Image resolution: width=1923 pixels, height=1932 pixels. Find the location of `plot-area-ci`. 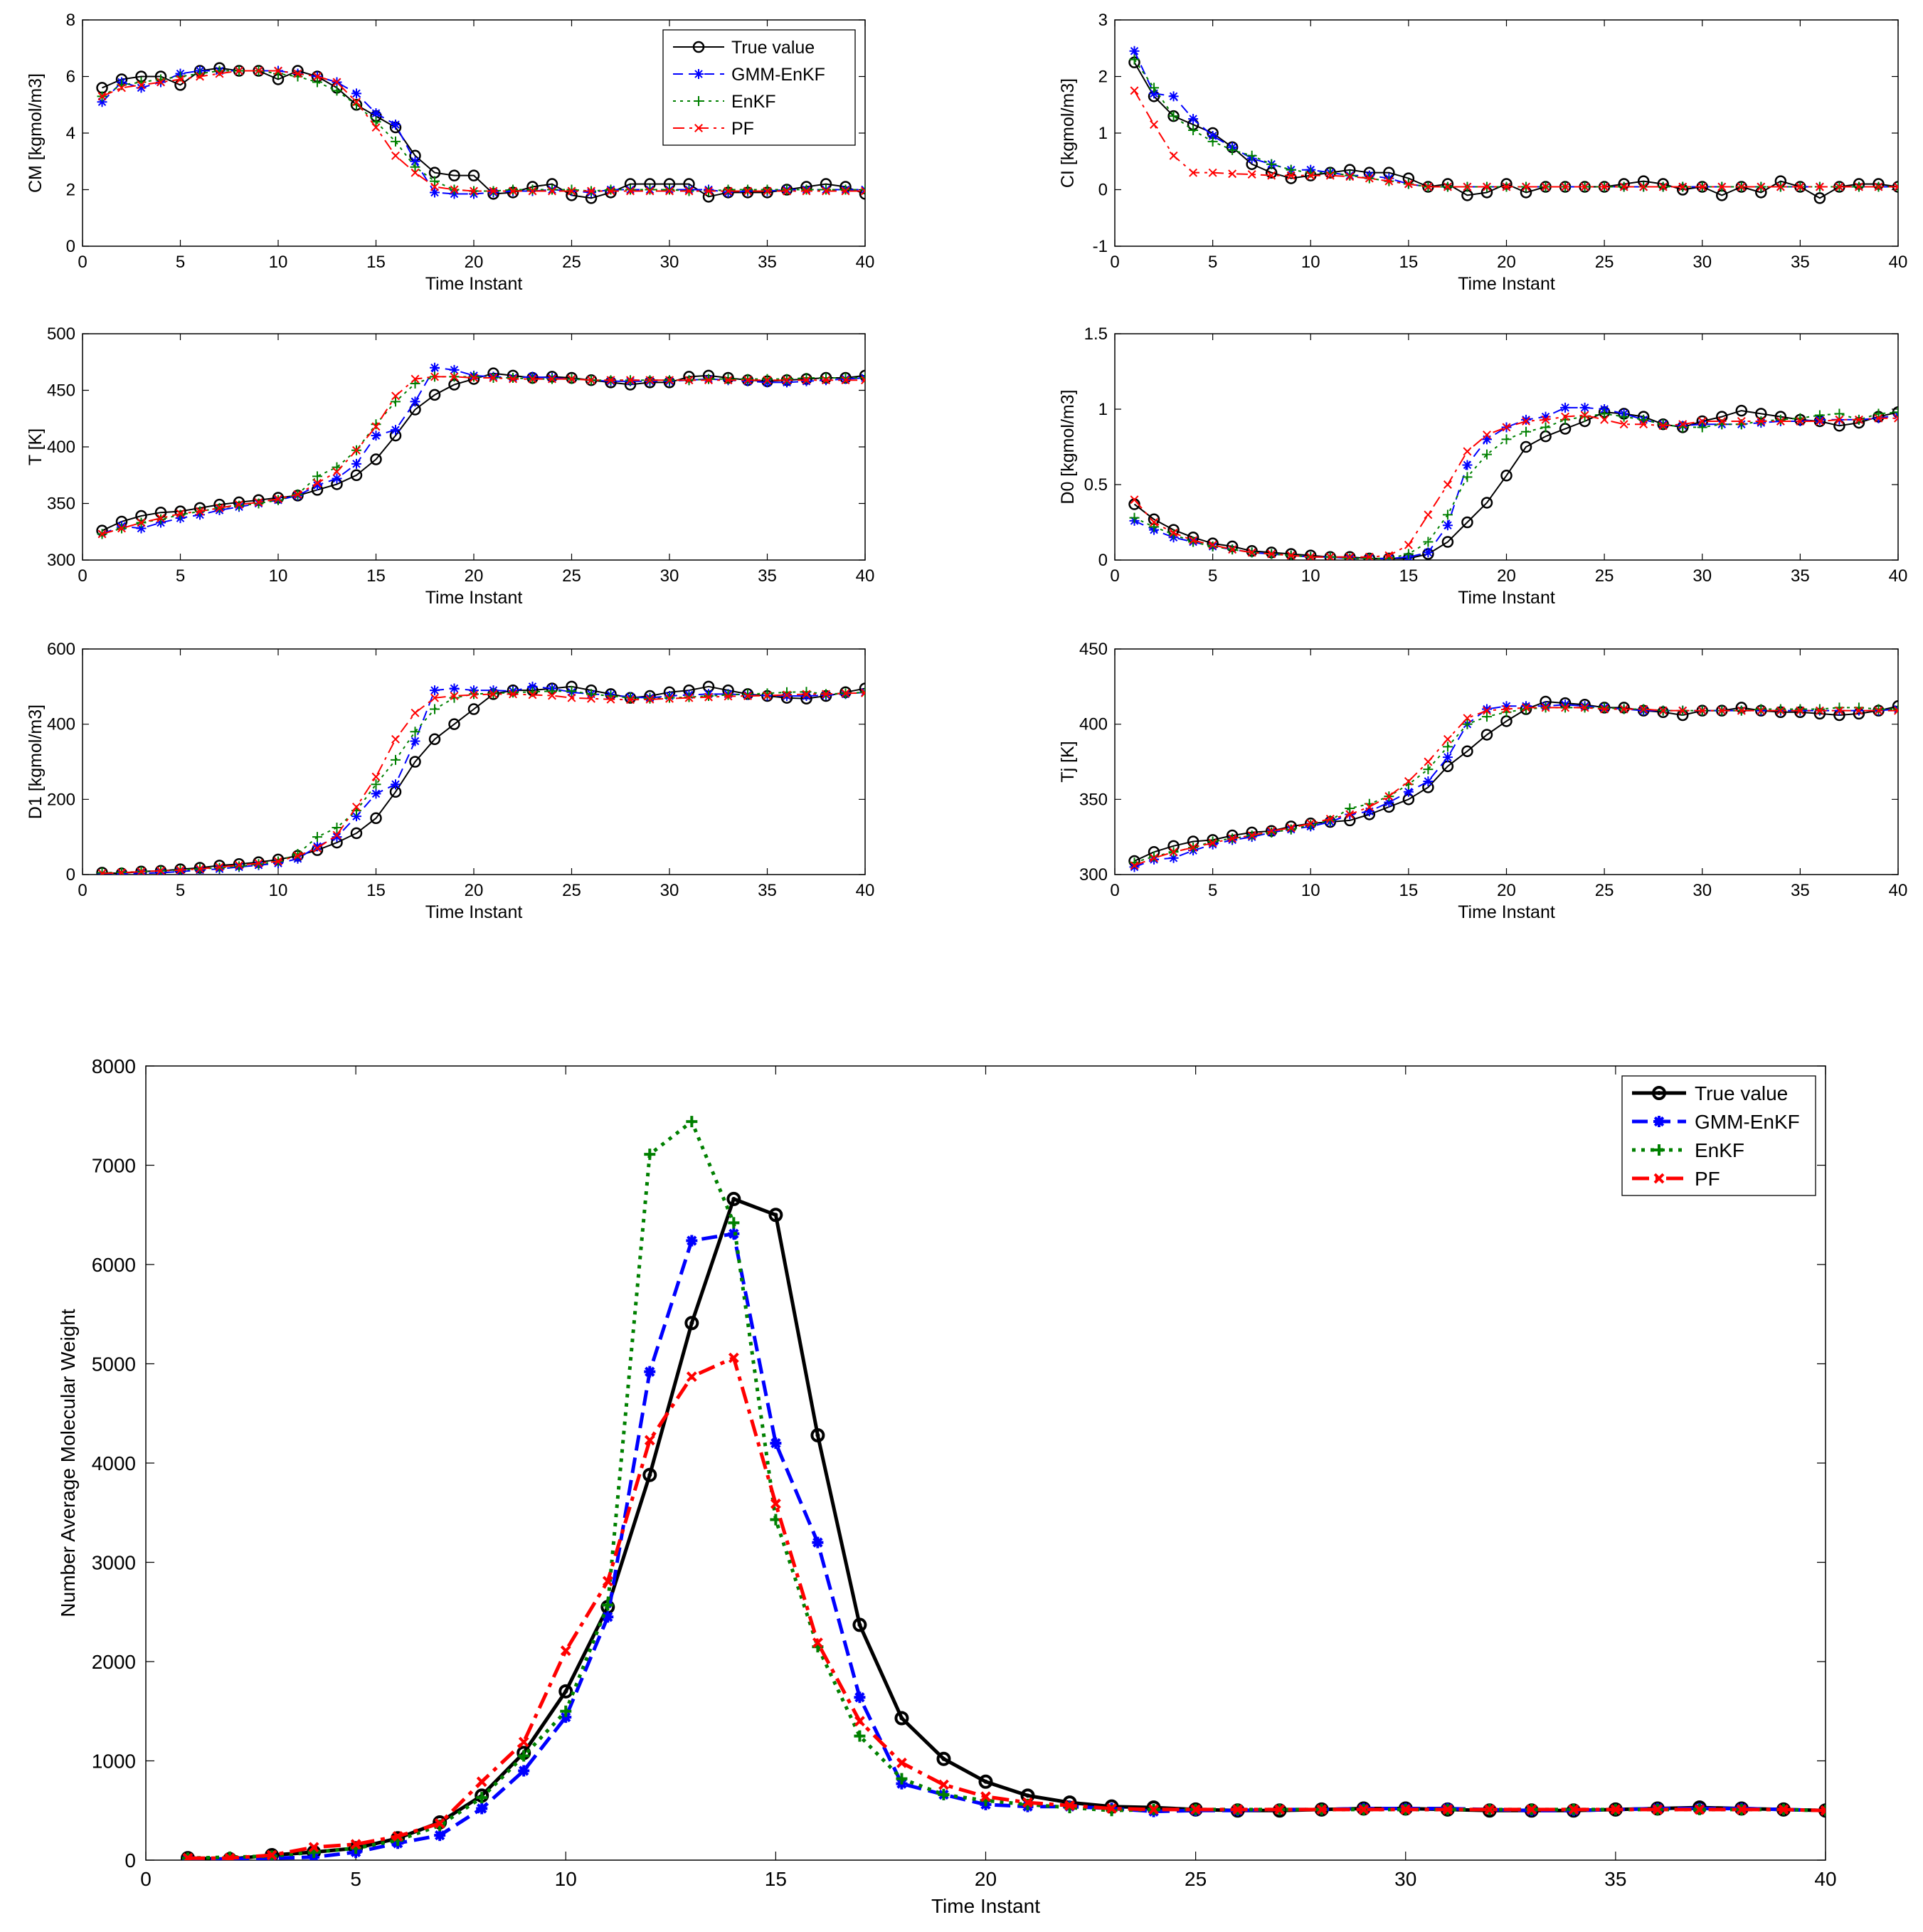

plot-area-ci is located at coordinates (1506, 133).